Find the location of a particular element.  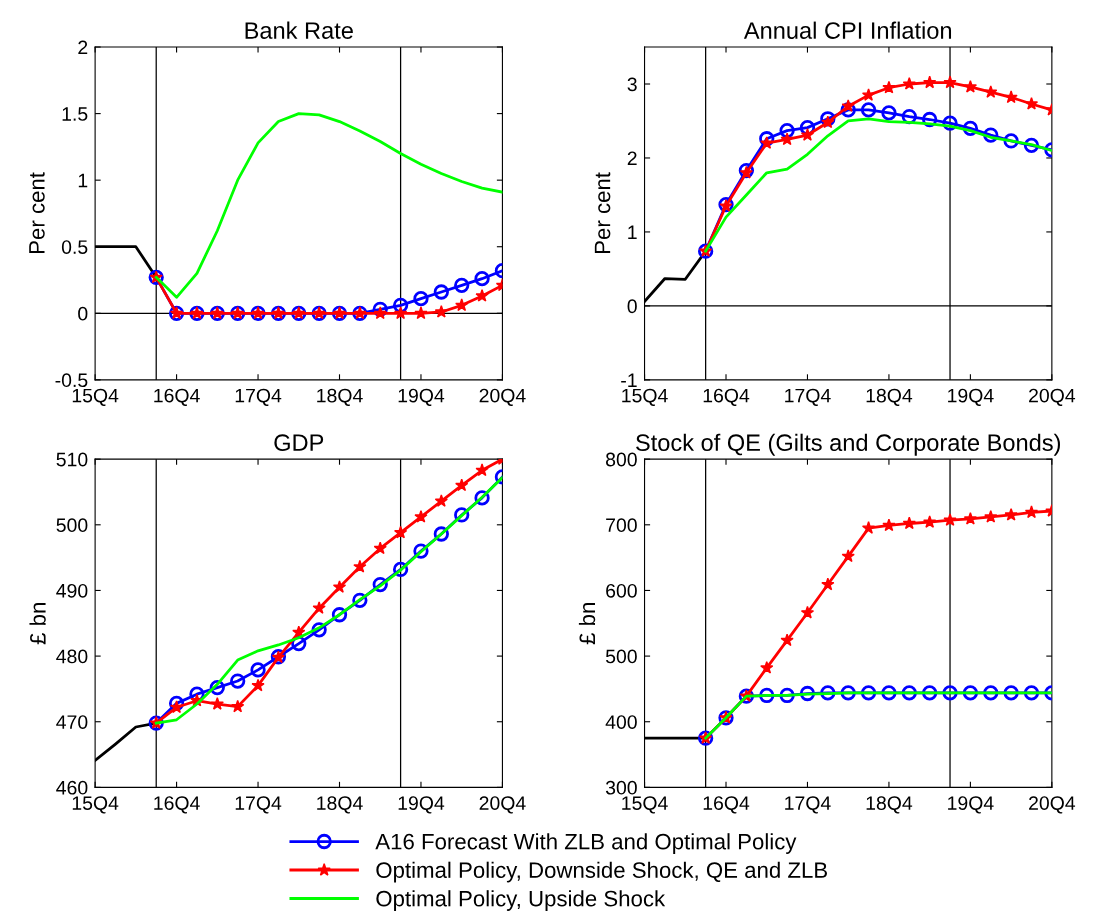

chart-title: Stock of QE (Gilts and Corporate Bonds) is located at coordinates (848, 444).